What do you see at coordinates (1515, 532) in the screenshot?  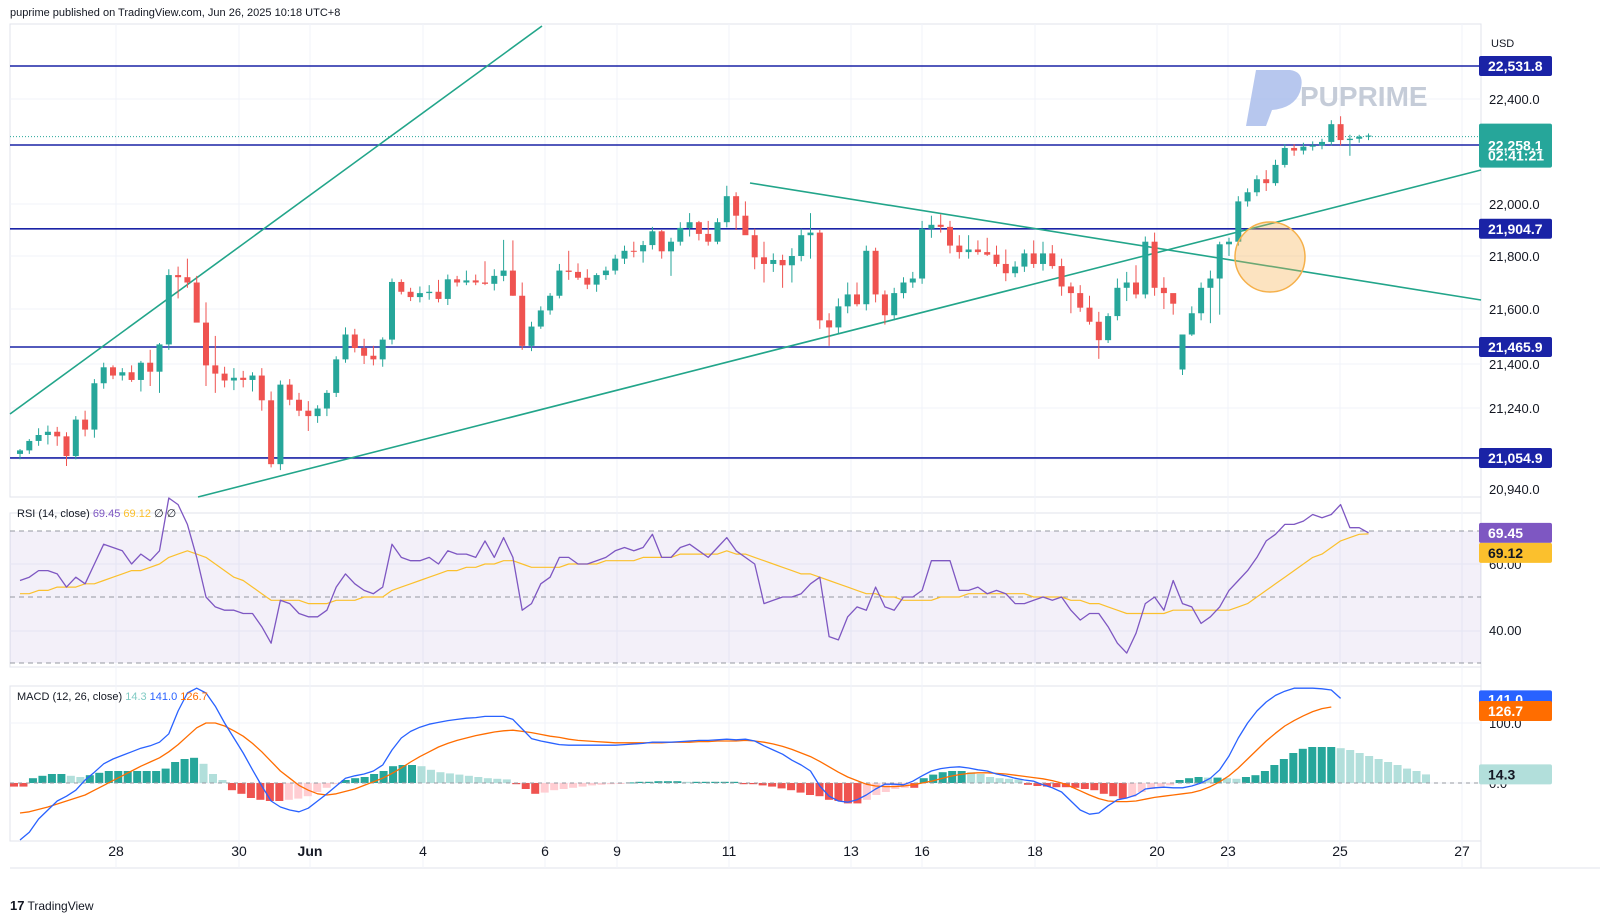 I see `rsi-value-tag-bg` at bounding box center [1515, 532].